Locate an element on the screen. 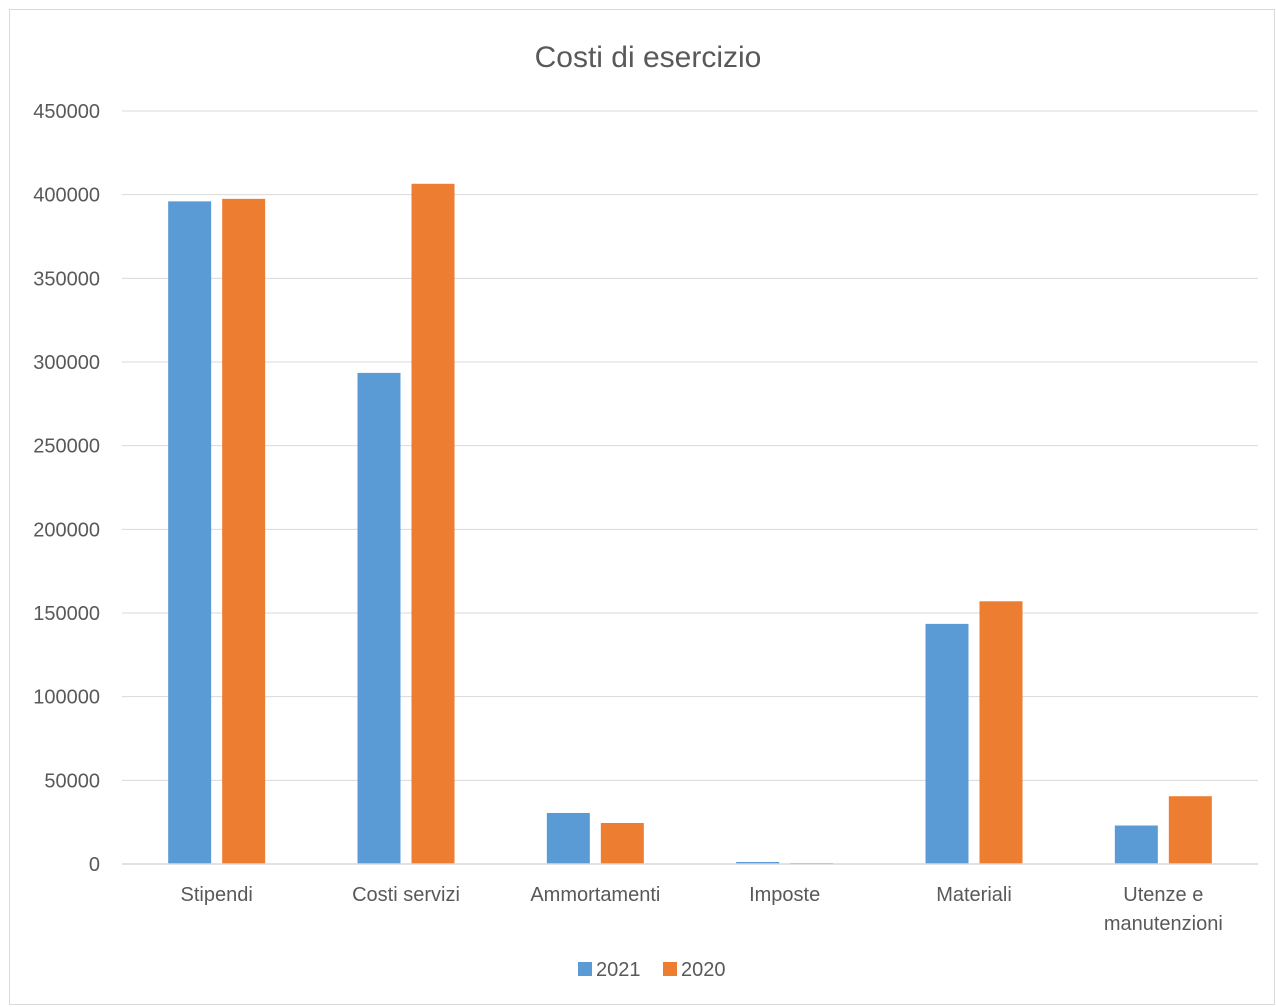  x-tick-label: Ammortamenti is located at coordinates (595, 895).